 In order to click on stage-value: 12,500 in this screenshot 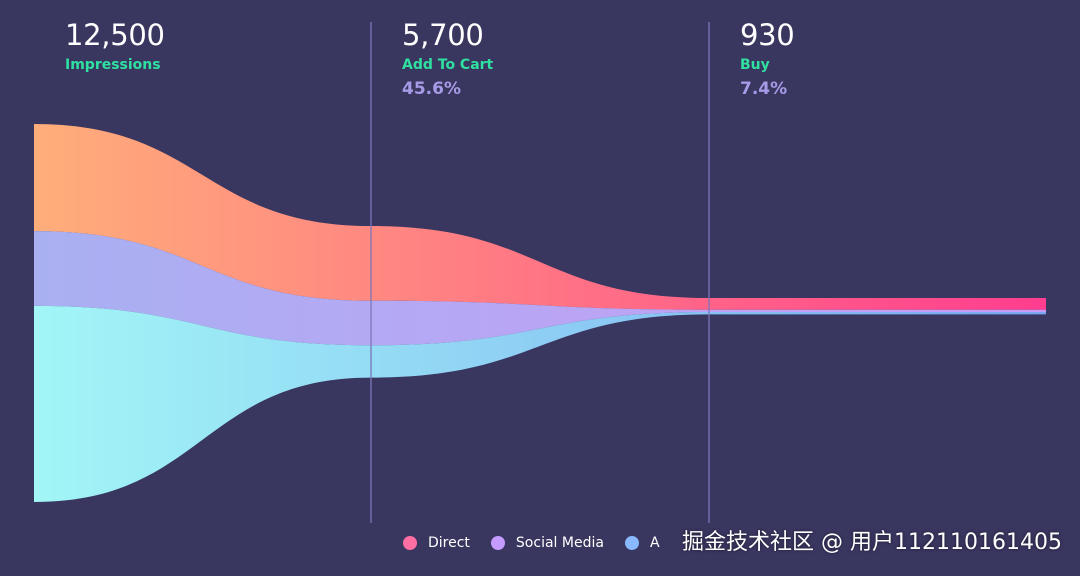, I will do `click(115, 35)`.